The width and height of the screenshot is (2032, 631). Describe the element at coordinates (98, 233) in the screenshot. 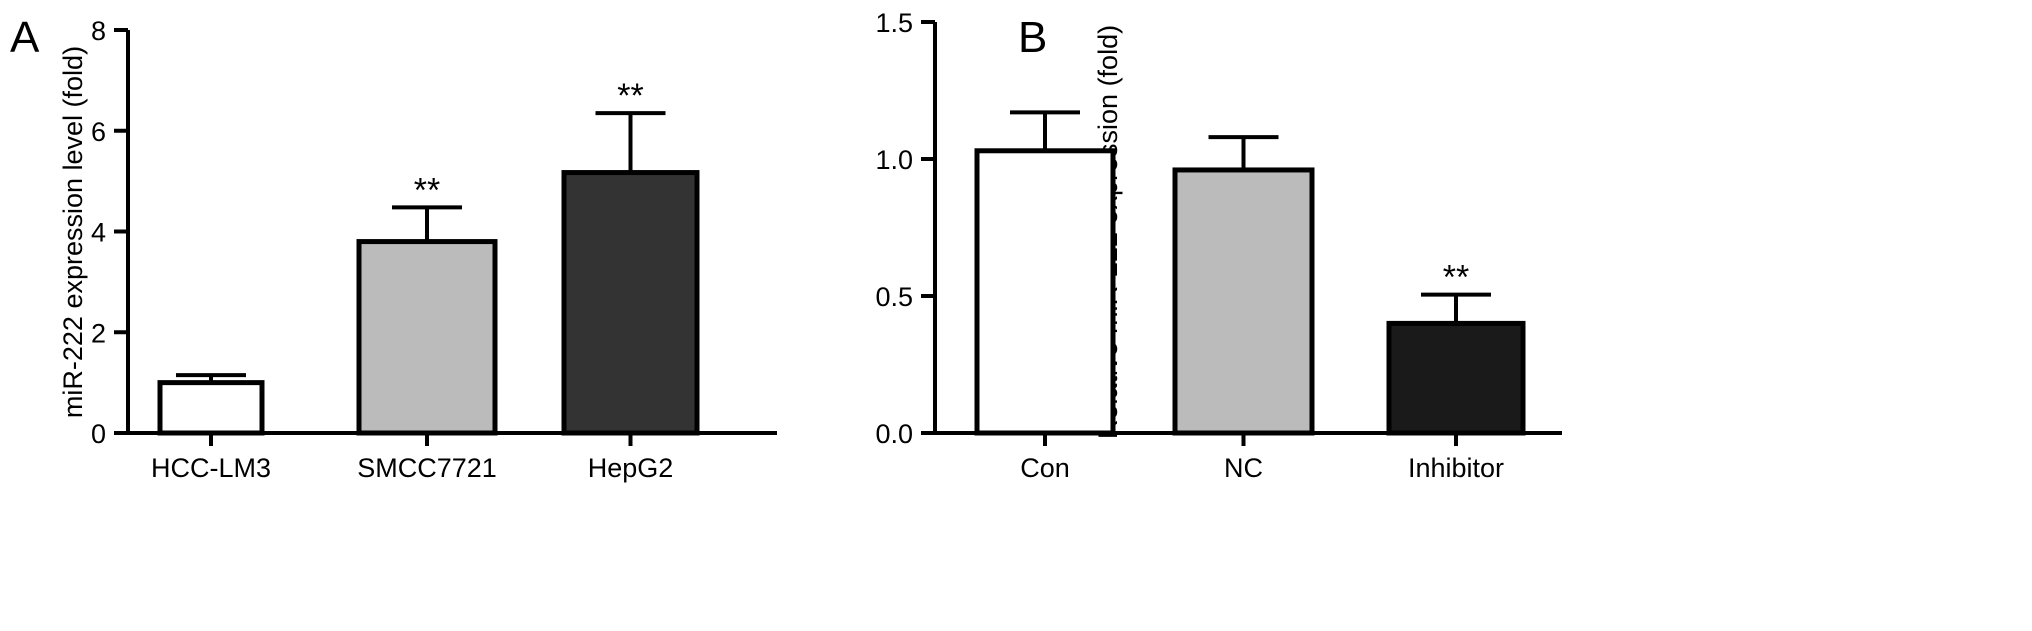

I see `panel-a-y-tick-label: 4` at that location.